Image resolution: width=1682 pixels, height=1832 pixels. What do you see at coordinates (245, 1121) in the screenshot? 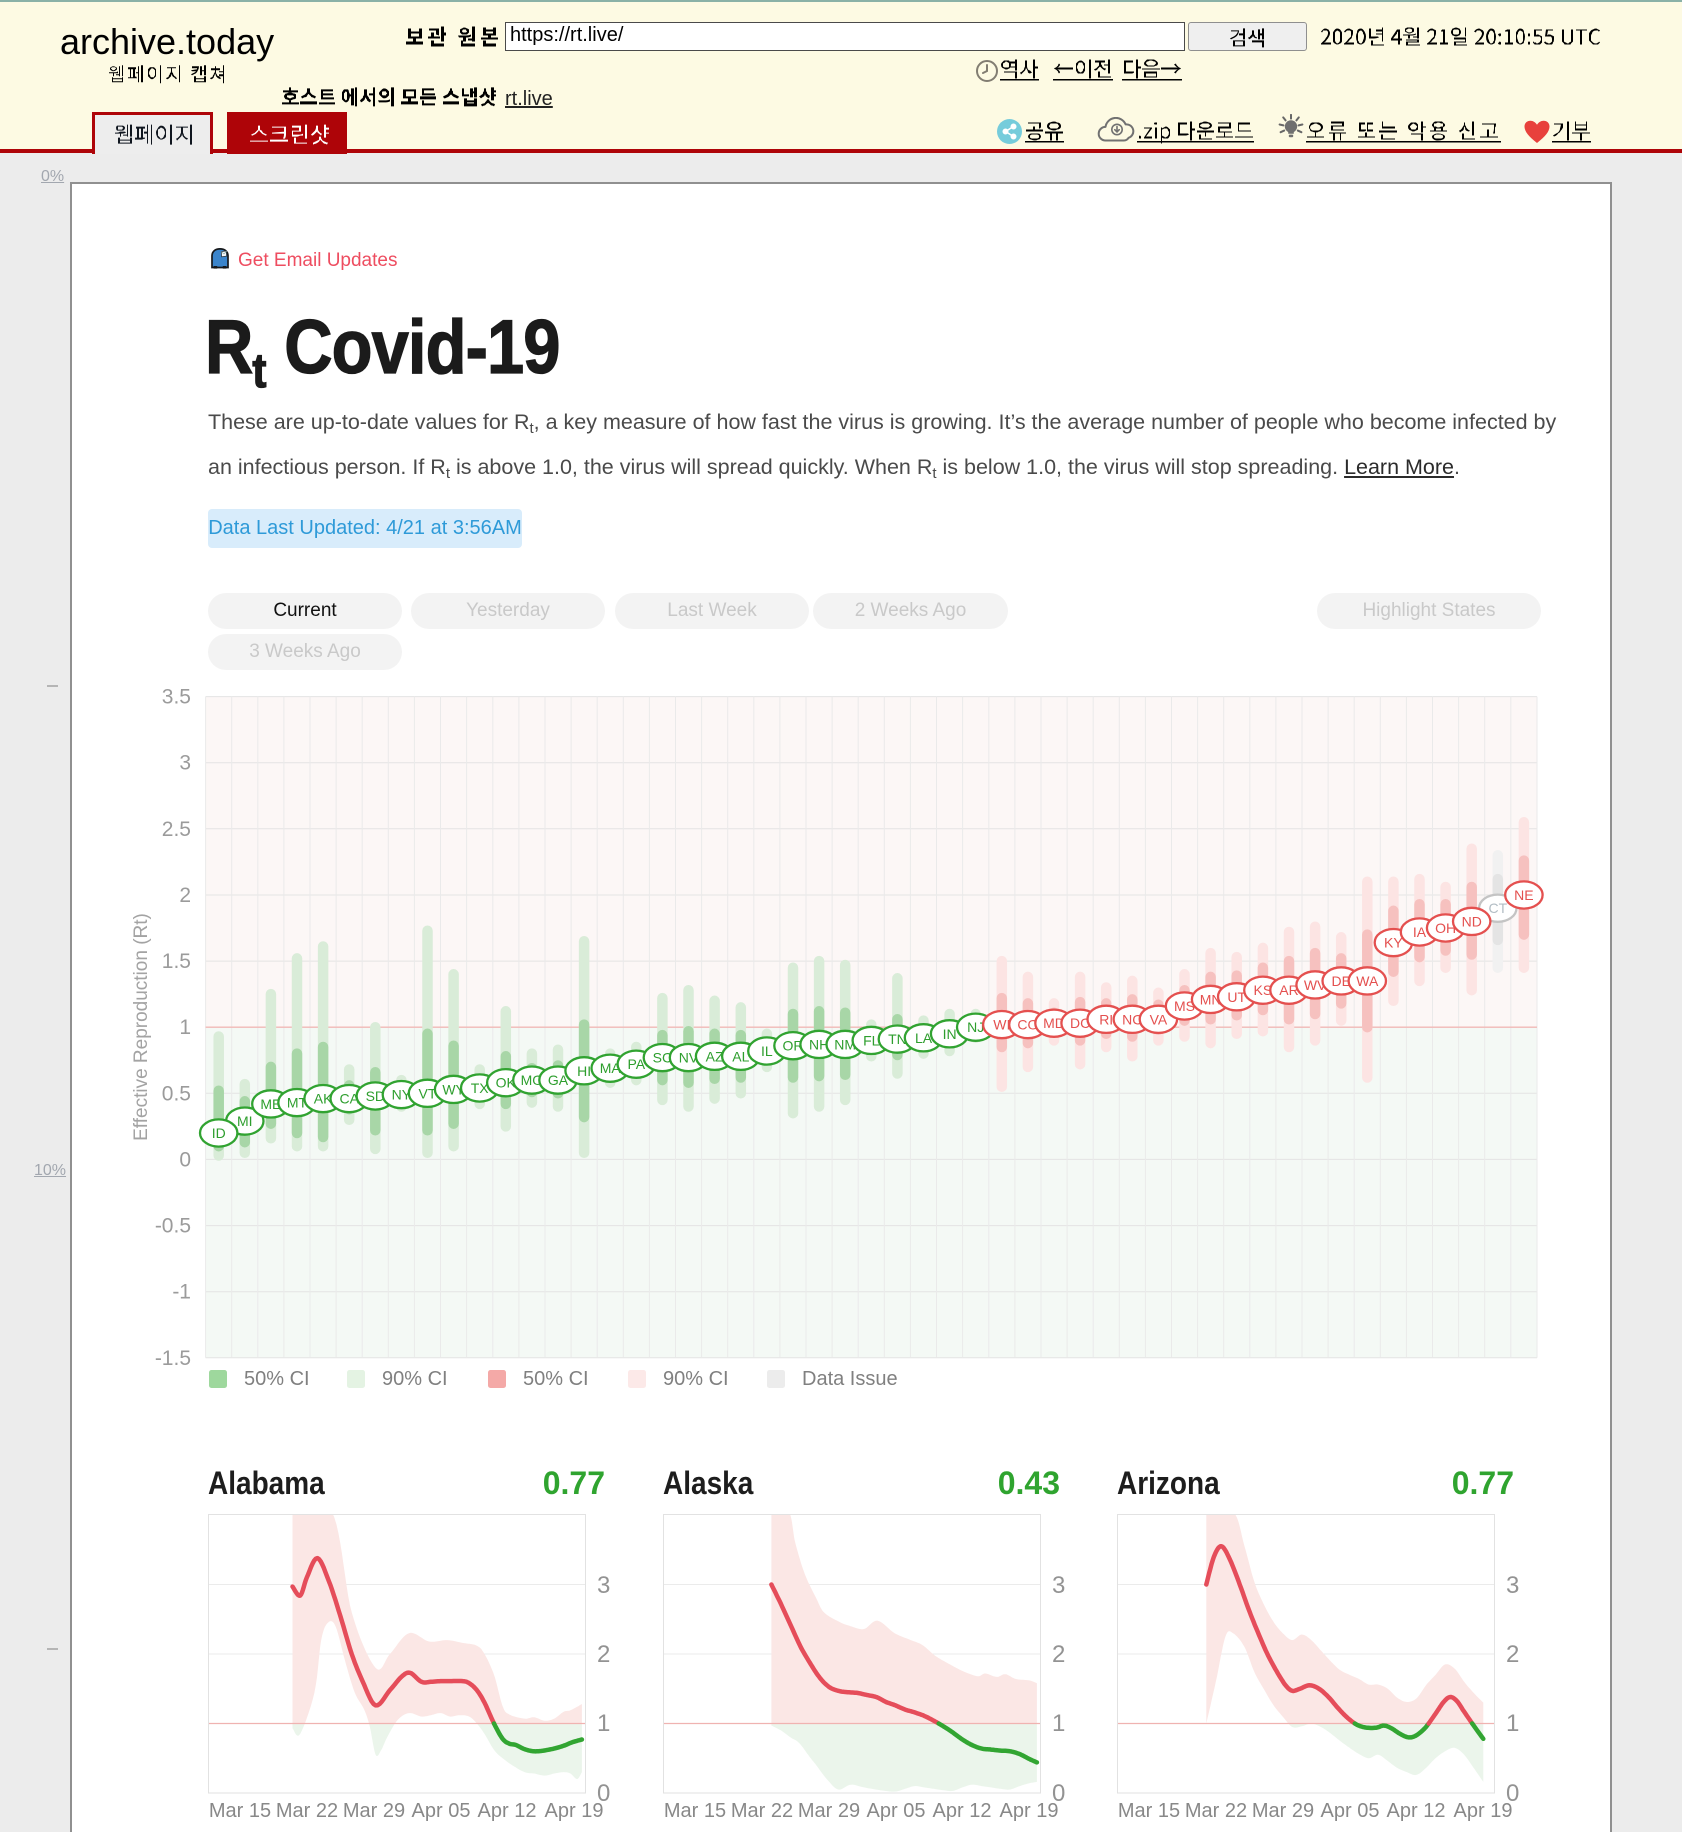
I see `svg-text: MI` at bounding box center [245, 1121].